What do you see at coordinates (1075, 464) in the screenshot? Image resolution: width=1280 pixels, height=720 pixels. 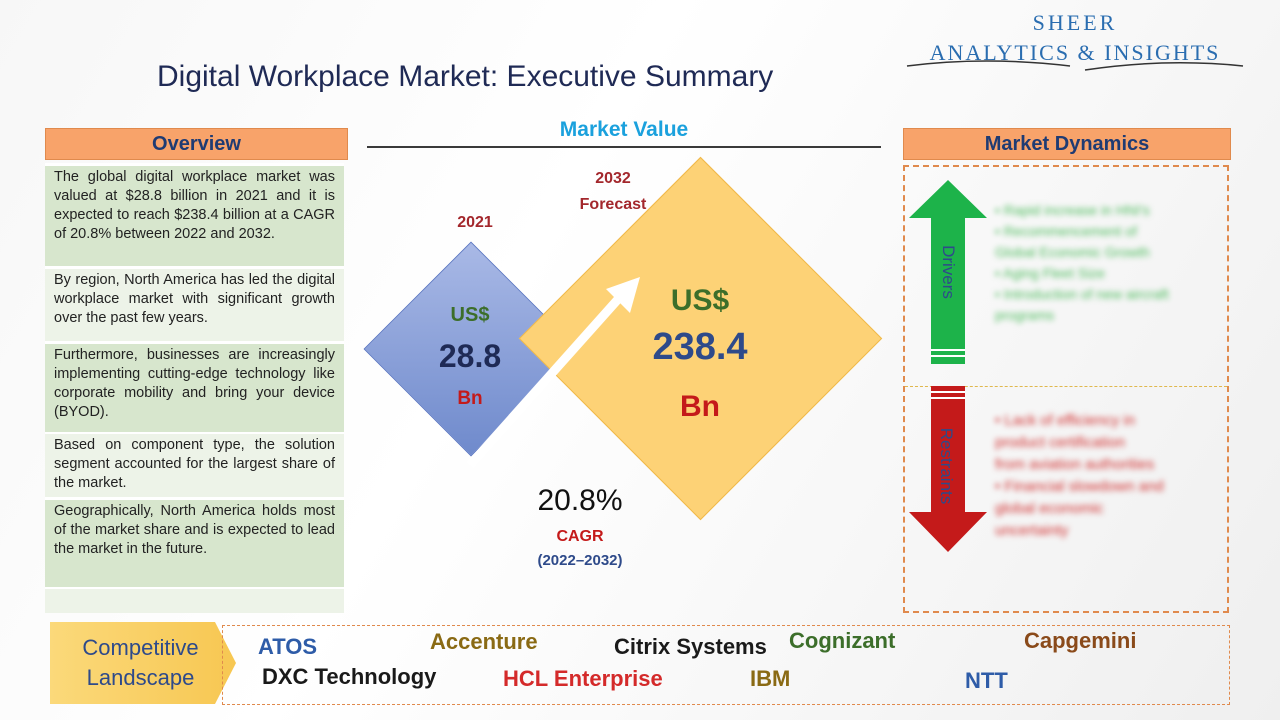 I see `restraint-item: from aviation authorities` at bounding box center [1075, 464].